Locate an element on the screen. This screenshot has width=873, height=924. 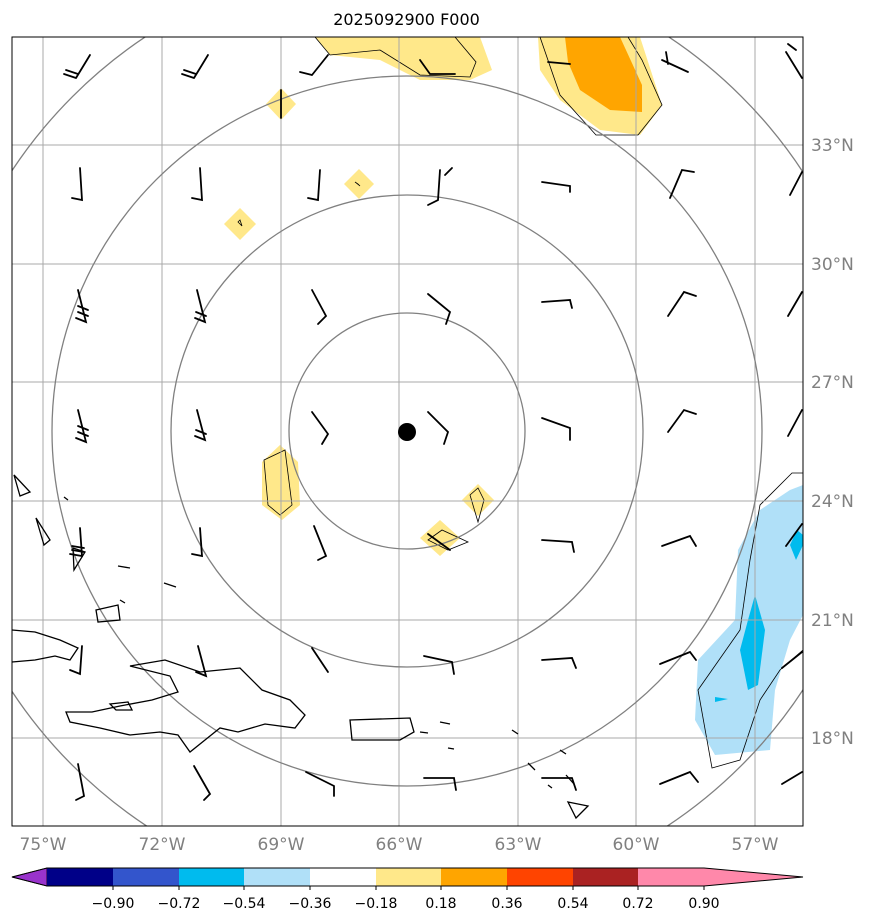
lat-label: 21°N is located at coordinates (832, 621).